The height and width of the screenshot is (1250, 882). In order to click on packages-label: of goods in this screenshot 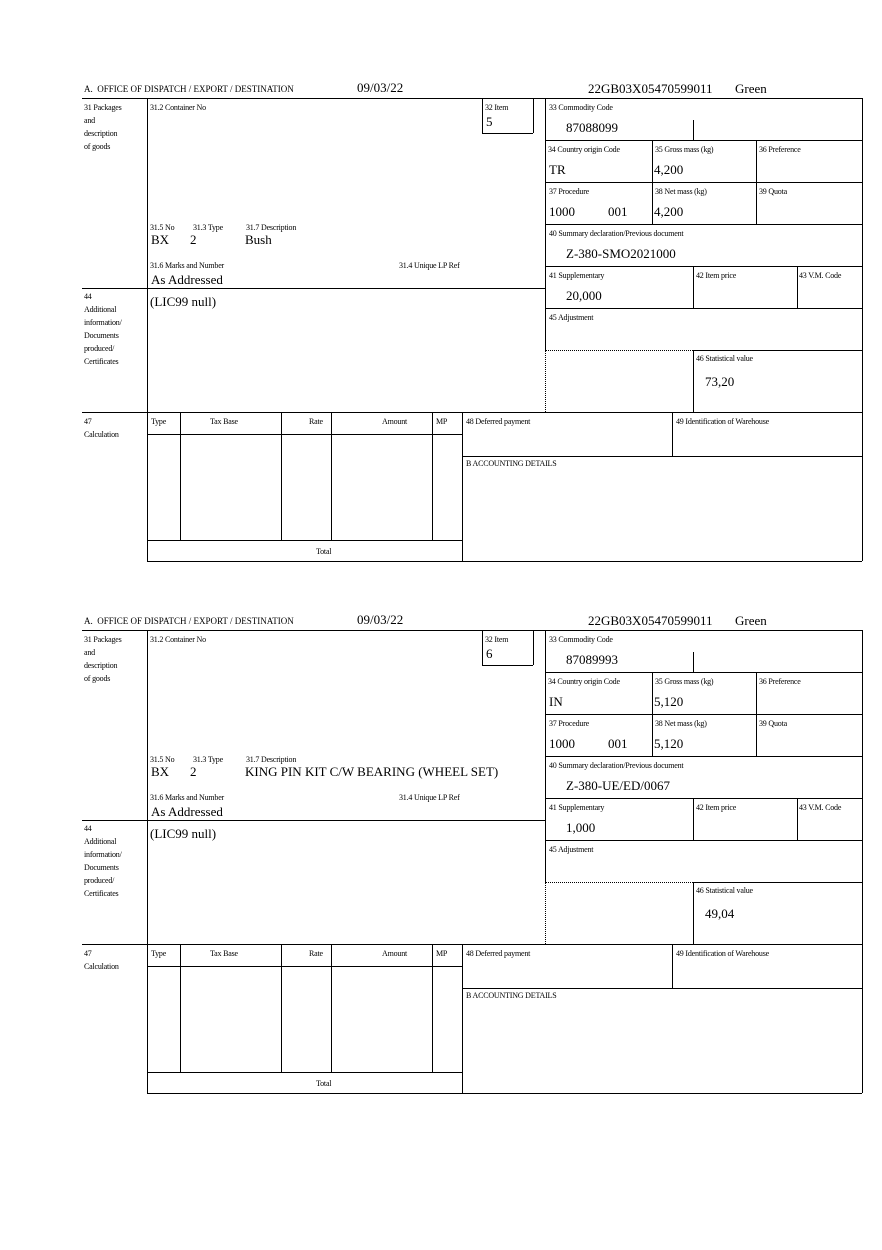, I will do `click(97, 678)`.